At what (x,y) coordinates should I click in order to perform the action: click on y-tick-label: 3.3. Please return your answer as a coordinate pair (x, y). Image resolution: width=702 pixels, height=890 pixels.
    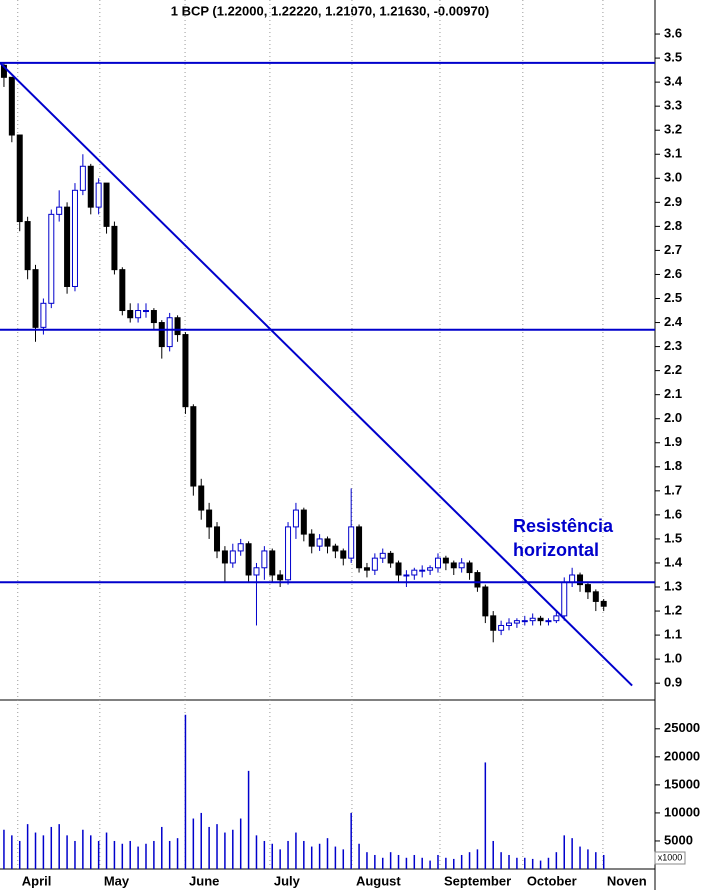
    Looking at the image, I should click on (673, 105).